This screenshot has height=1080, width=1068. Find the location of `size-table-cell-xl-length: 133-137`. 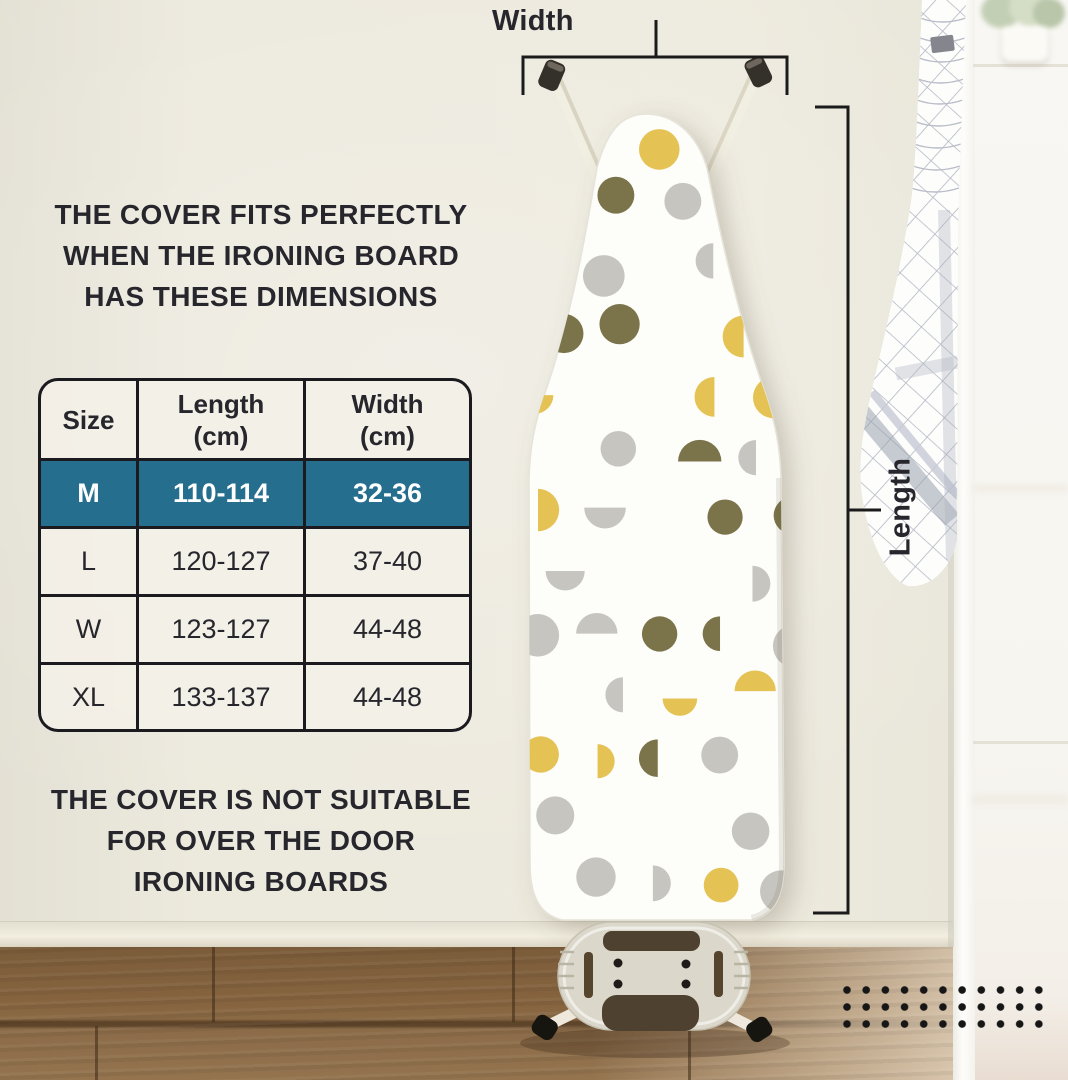

size-table-cell-xl-length: 133-137 is located at coordinates (222, 697).